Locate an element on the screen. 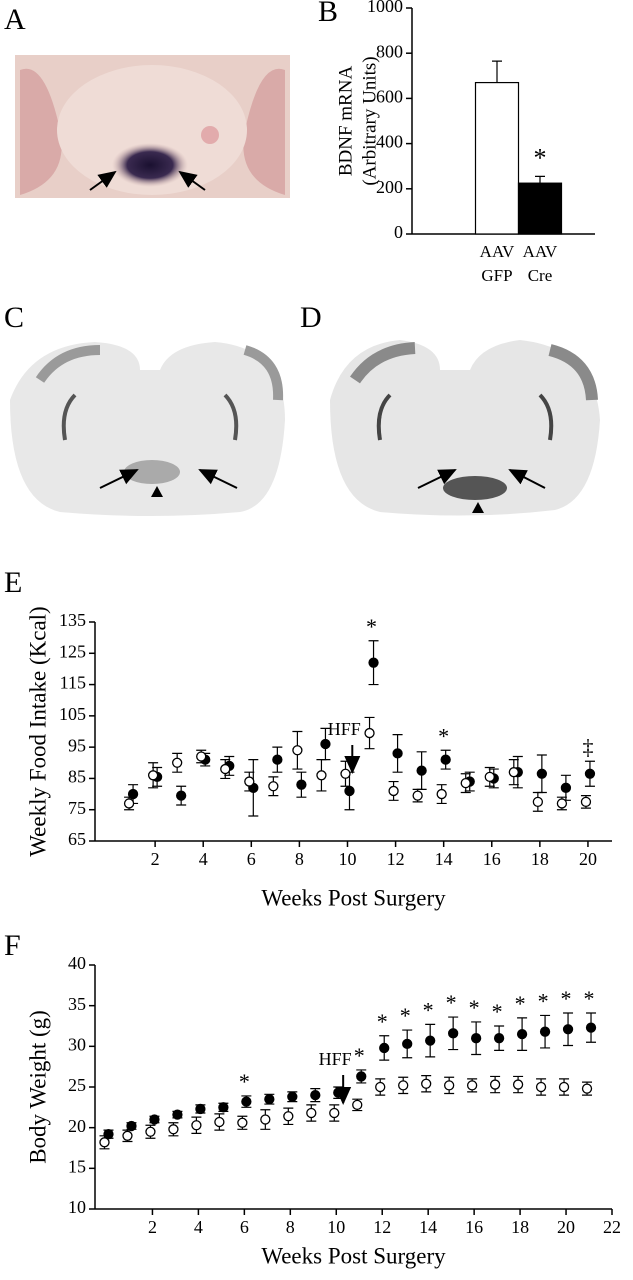 Image resolution: width=633 pixels, height=1280 pixels. y-tick-label: 125 is located at coordinates (72, 651).